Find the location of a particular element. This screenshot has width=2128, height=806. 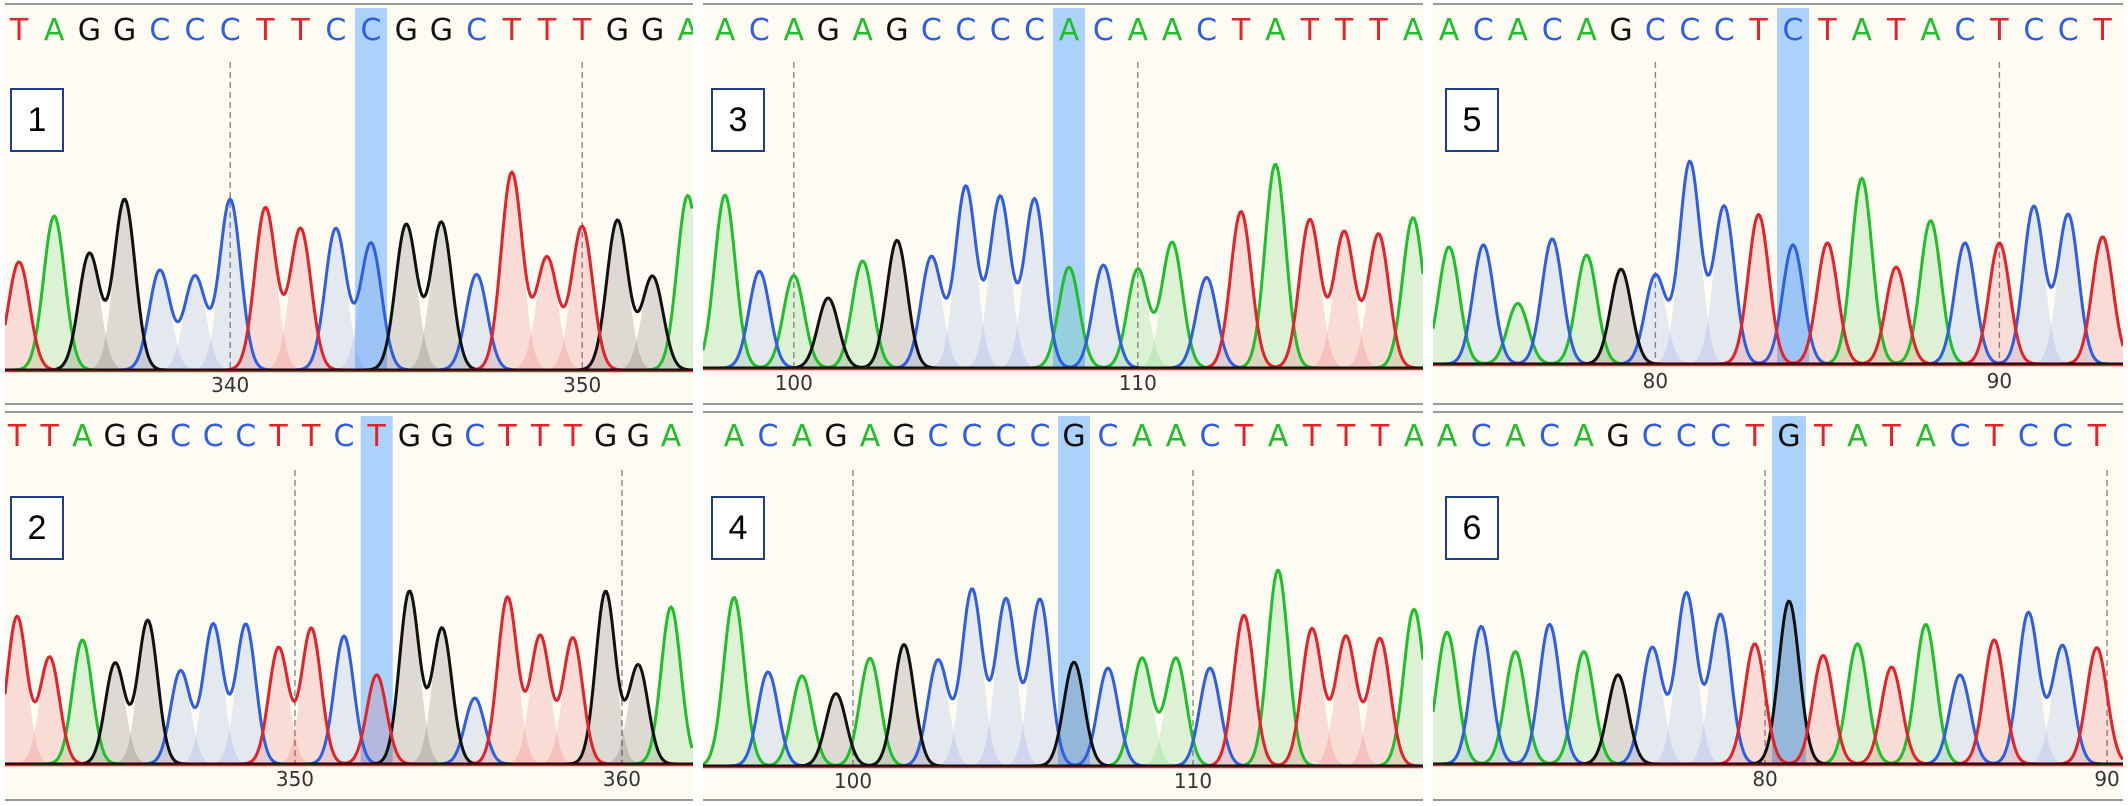

tick-label-1: 110 is located at coordinates (1193, 781).